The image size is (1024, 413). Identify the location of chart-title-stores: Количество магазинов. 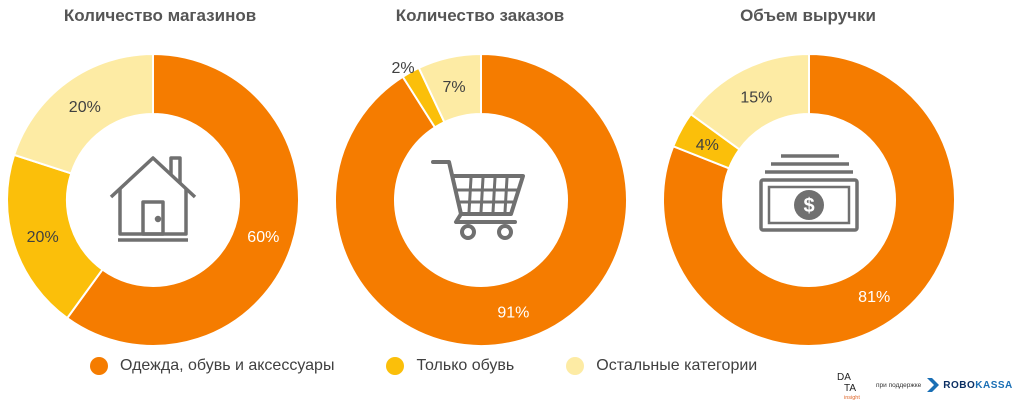
(160, 15).